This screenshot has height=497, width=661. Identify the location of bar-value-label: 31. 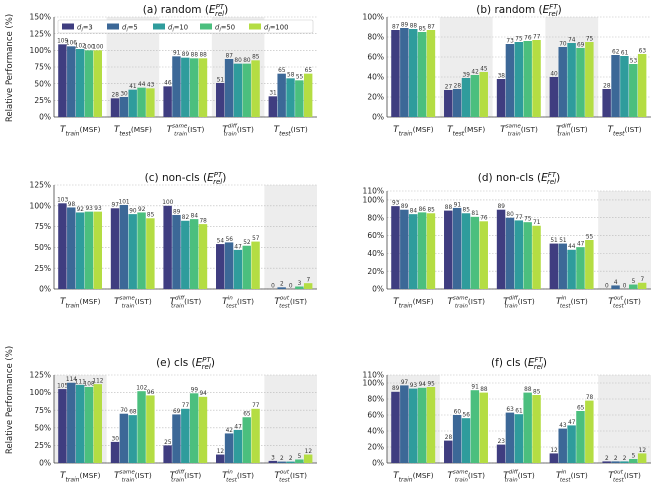
(273, 94).